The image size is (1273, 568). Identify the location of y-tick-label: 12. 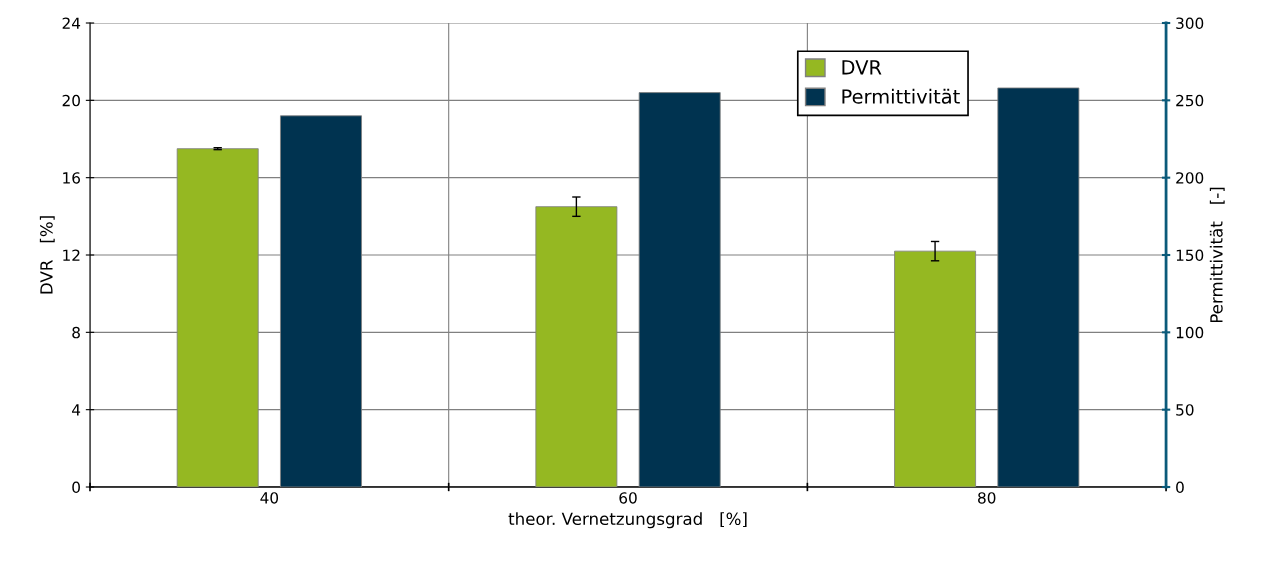
(71, 255).